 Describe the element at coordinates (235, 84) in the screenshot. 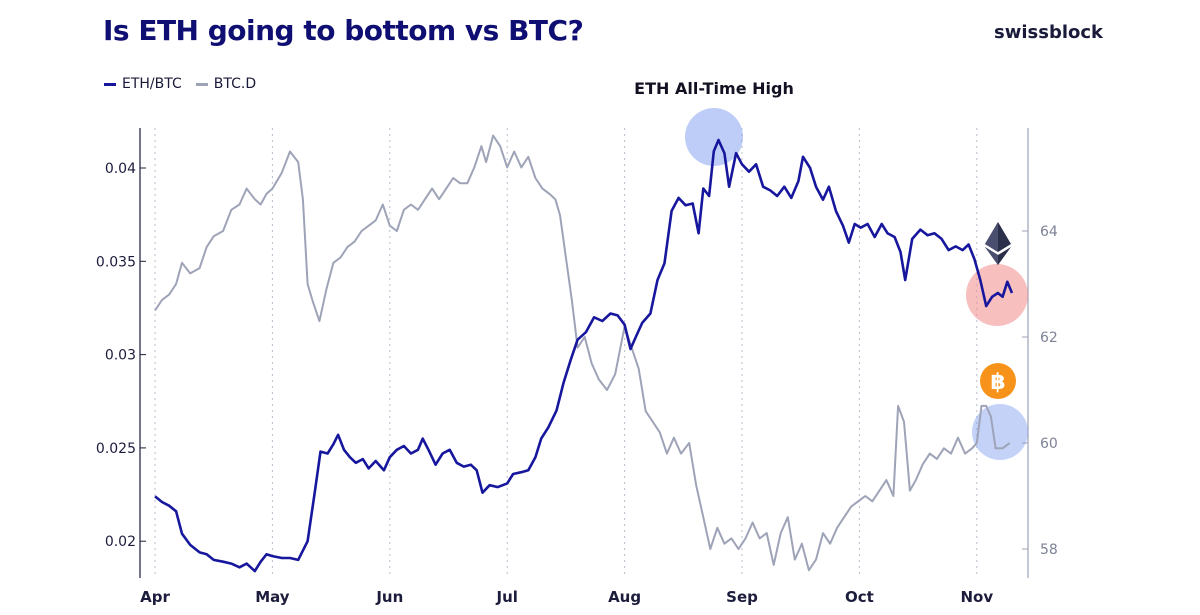

I see `legend-label-btc-d: BTC.D` at that location.